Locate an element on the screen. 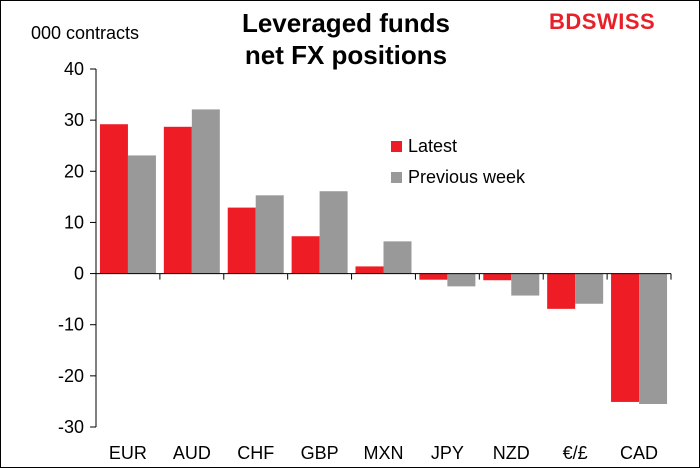  logo-part1: BD is located at coordinates (565, 21).